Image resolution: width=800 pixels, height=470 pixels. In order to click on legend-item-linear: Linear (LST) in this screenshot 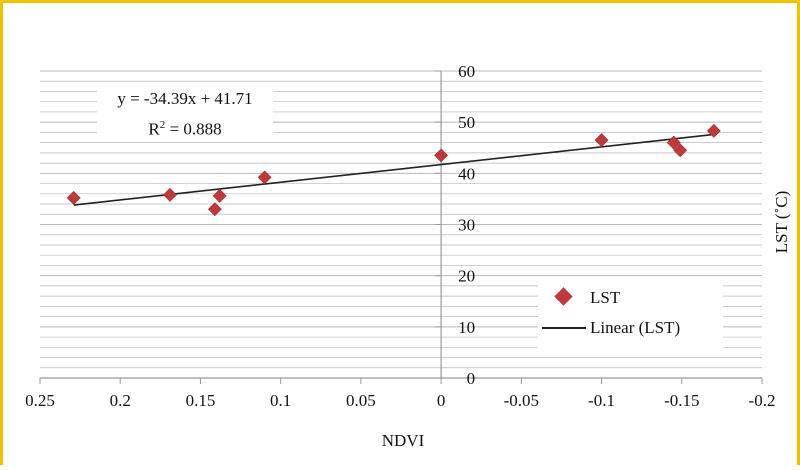, I will do `click(609, 328)`.